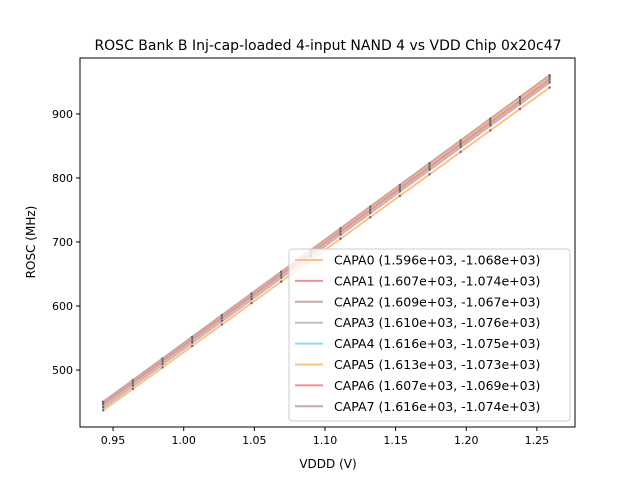 The width and height of the screenshot is (640, 480). What do you see at coordinates (62, 114) in the screenshot?
I see `y-tick-label: 900` at bounding box center [62, 114].